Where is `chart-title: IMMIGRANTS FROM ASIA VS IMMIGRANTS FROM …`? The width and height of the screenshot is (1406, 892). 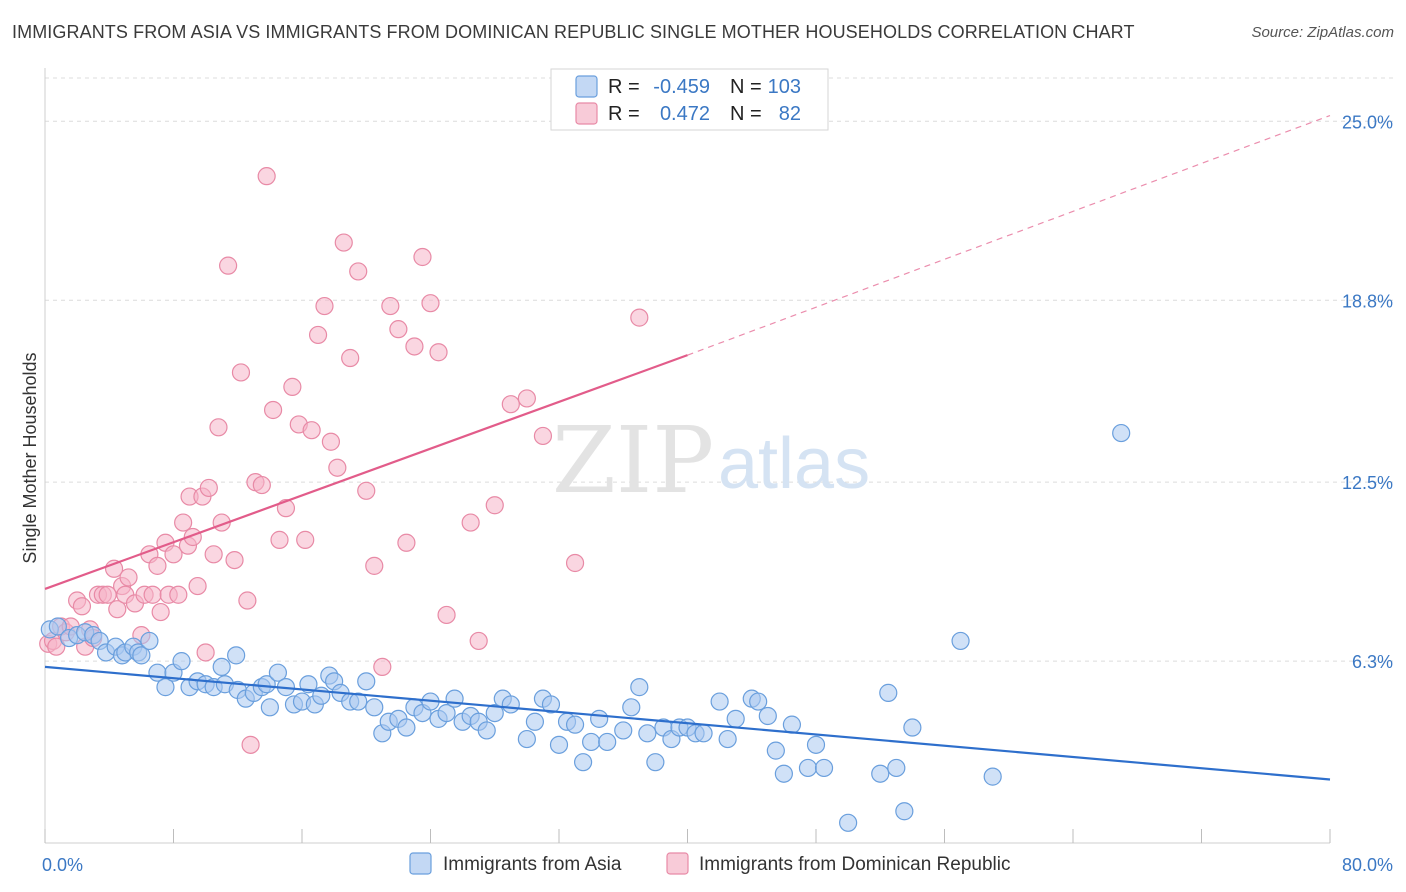 chart-title: IMMIGRANTS FROM ASIA VS IMMIGRANTS FROM … is located at coordinates (573, 32).